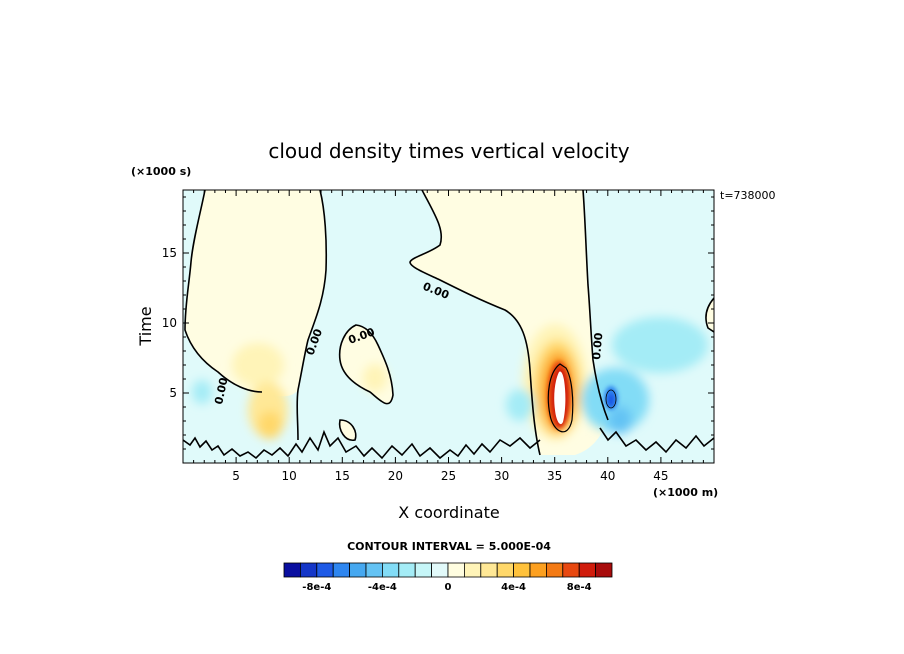 This screenshot has height=654, width=904. What do you see at coordinates (448, 476) in the screenshot?
I see `x-tick-label: 25` at bounding box center [448, 476].